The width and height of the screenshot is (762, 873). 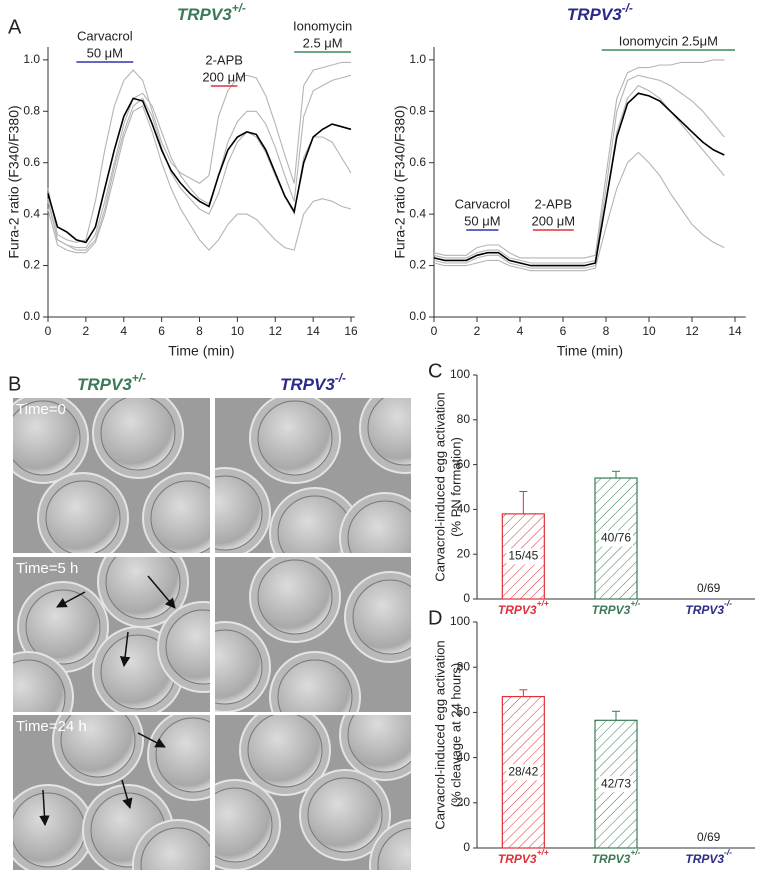 What do you see at coordinates (482, 220) in the screenshot?
I see `annotation: 50 μM` at bounding box center [482, 220].